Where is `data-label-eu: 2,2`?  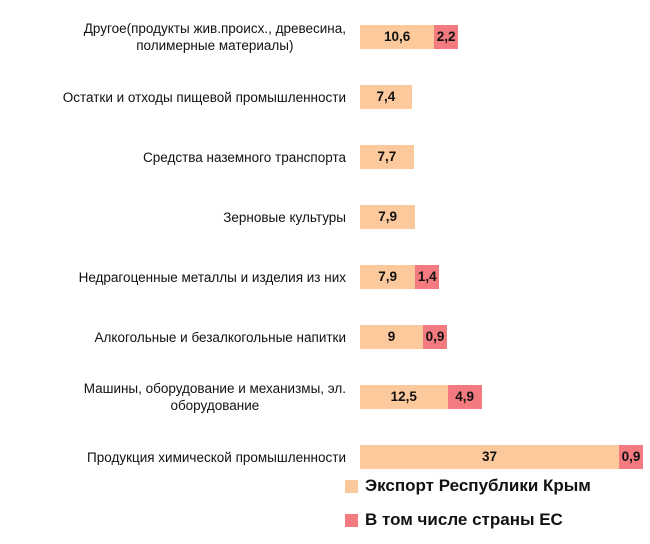
data-label-eu: 2,2 is located at coordinates (446, 36).